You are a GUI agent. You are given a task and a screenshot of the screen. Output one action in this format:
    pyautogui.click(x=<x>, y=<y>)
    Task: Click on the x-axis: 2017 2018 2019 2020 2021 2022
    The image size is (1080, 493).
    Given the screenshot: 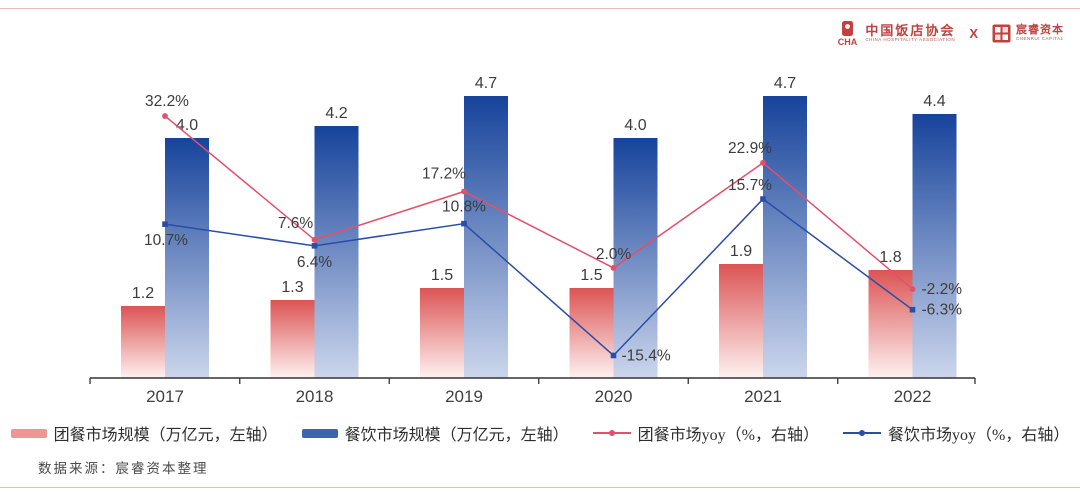 What is the action you would take?
    pyautogui.click(x=532, y=391)
    